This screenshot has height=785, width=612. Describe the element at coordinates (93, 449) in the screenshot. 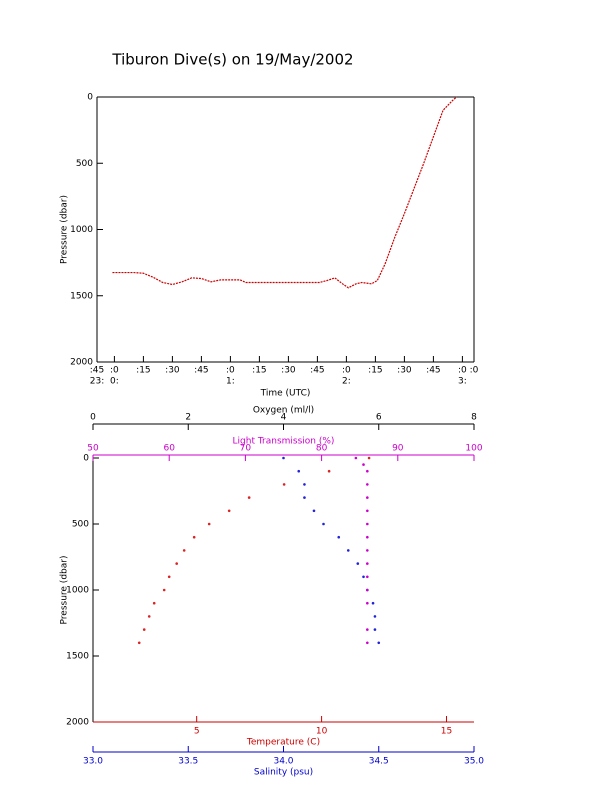

I see `x-tick-label: 50` at that location.